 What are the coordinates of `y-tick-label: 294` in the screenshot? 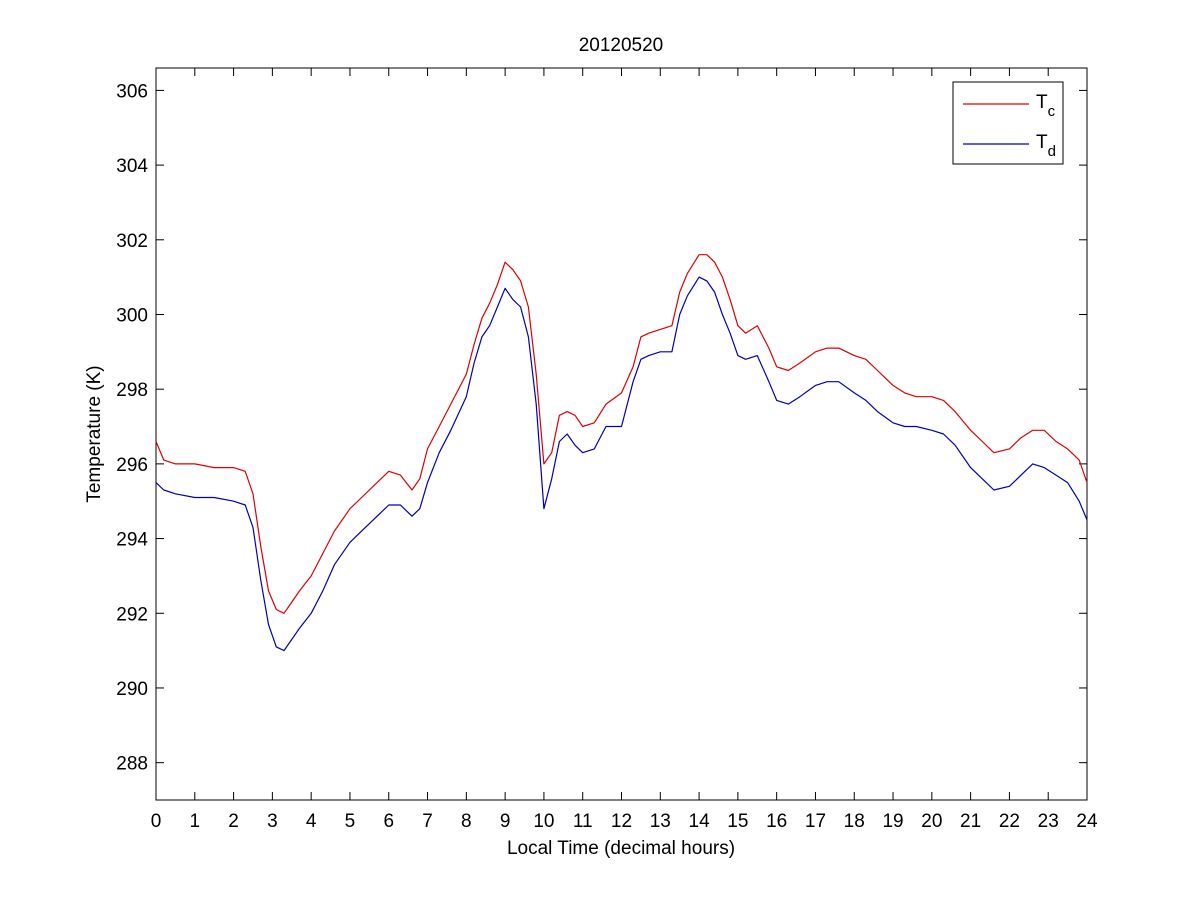 It's located at (132, 540).